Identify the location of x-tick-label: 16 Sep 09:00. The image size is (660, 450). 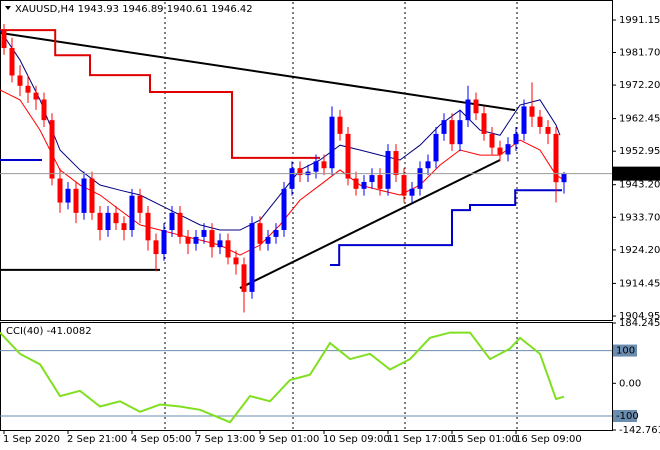
(548, 439).